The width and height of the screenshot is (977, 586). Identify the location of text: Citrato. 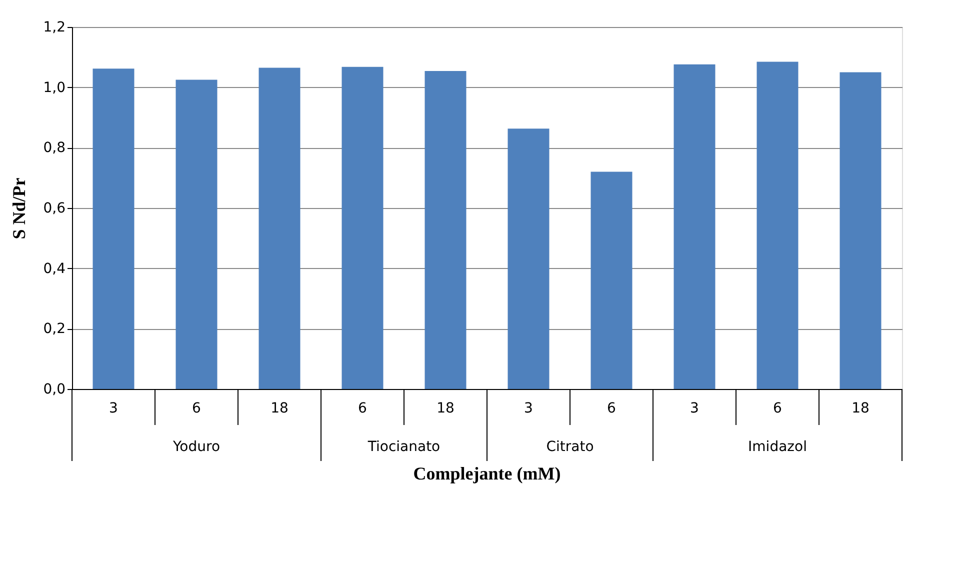
(570, 447).